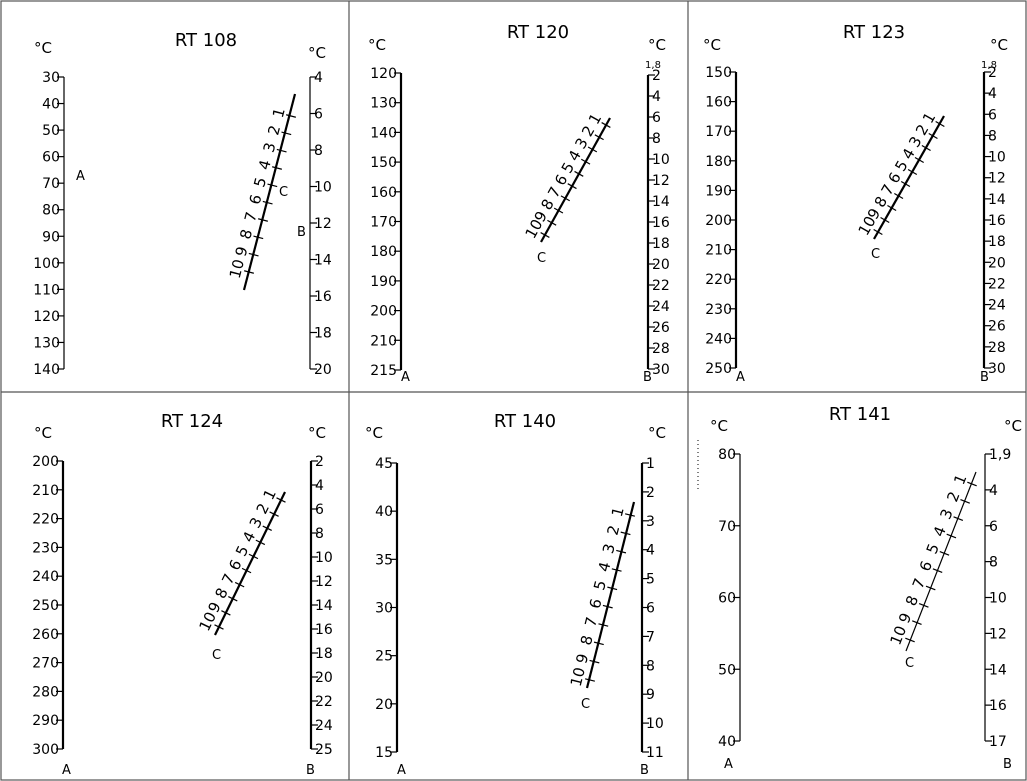  What do you see at coordinates (401, 770) in the screenshot?
I see `scale-a-letter: A` at bounding box center [401, 770].